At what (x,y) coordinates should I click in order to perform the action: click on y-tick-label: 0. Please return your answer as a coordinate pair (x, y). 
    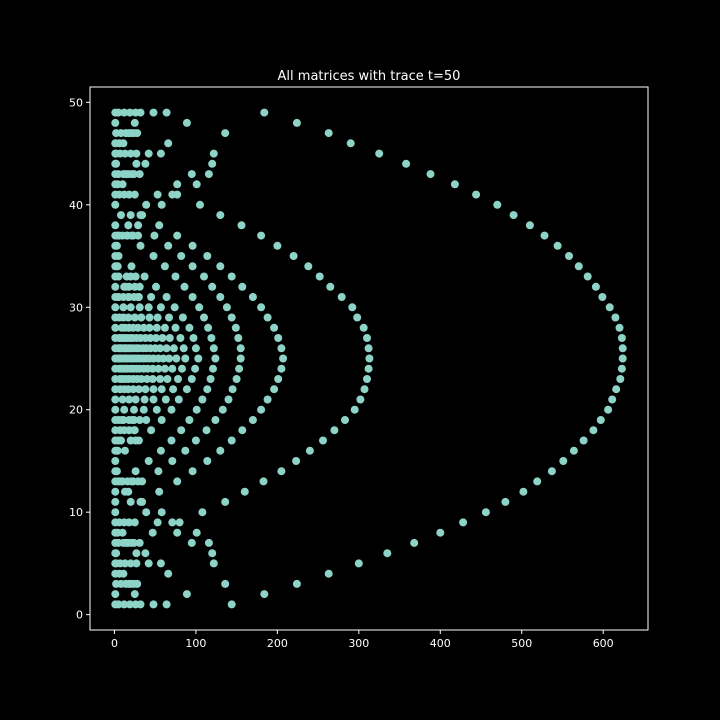
    Looking at the image, I should click on (79, 615).